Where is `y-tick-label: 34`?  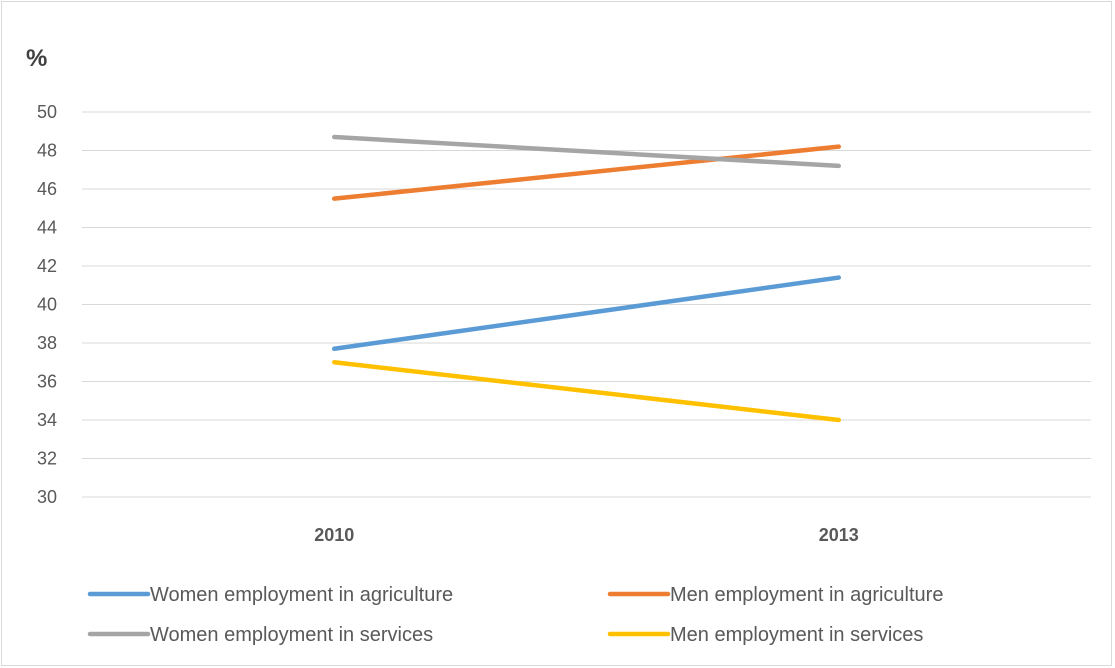 y-tick-label: 34 is located at coordinates (47, 420).